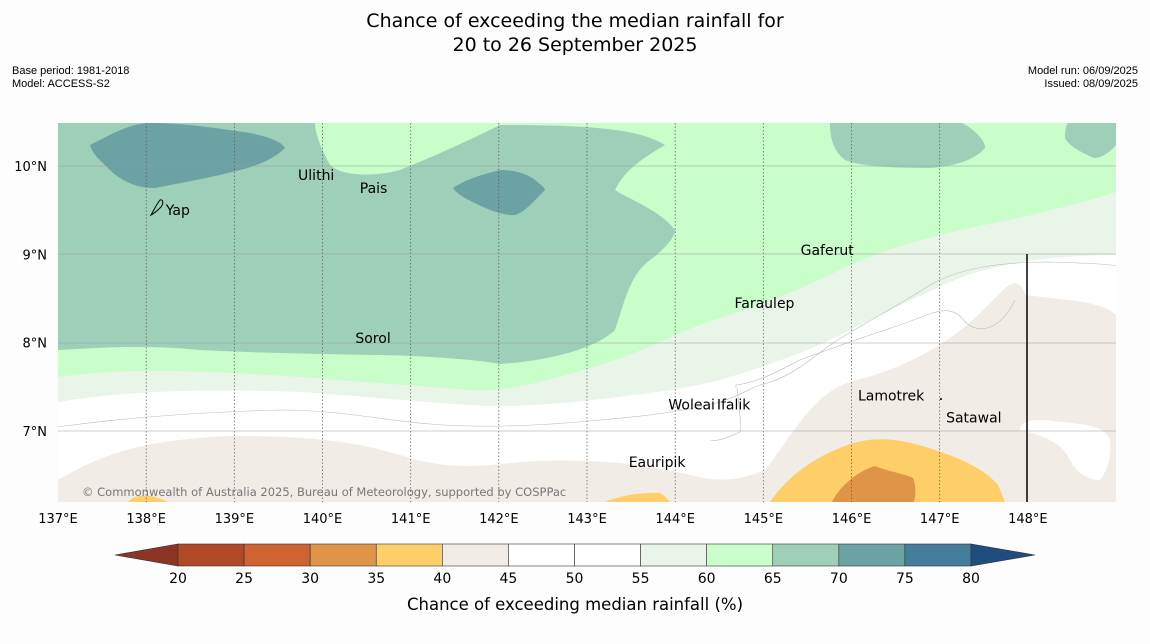  I want to click on place-label-pais: Pais, so click(374, 189).